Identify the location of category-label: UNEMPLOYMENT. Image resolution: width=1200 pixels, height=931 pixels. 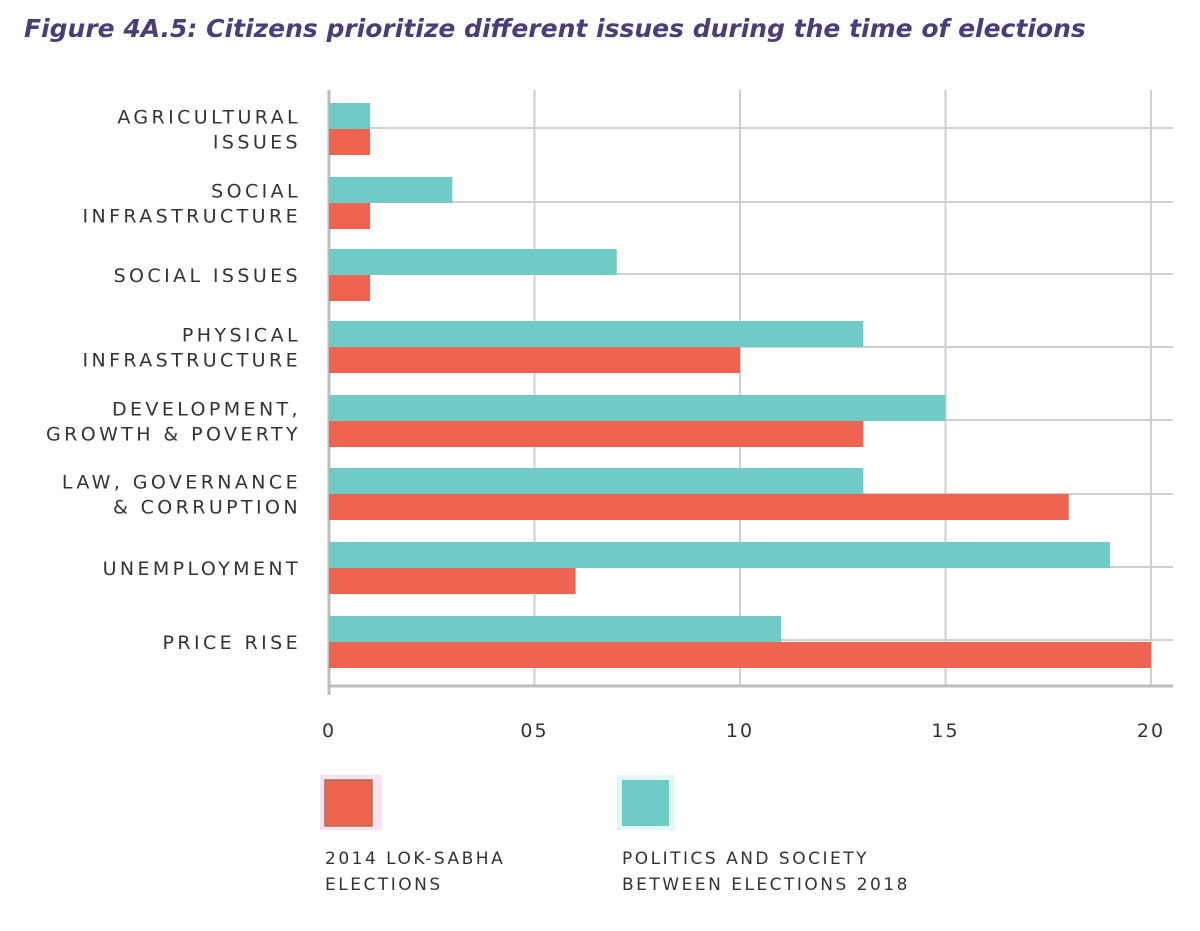
(202, 569).